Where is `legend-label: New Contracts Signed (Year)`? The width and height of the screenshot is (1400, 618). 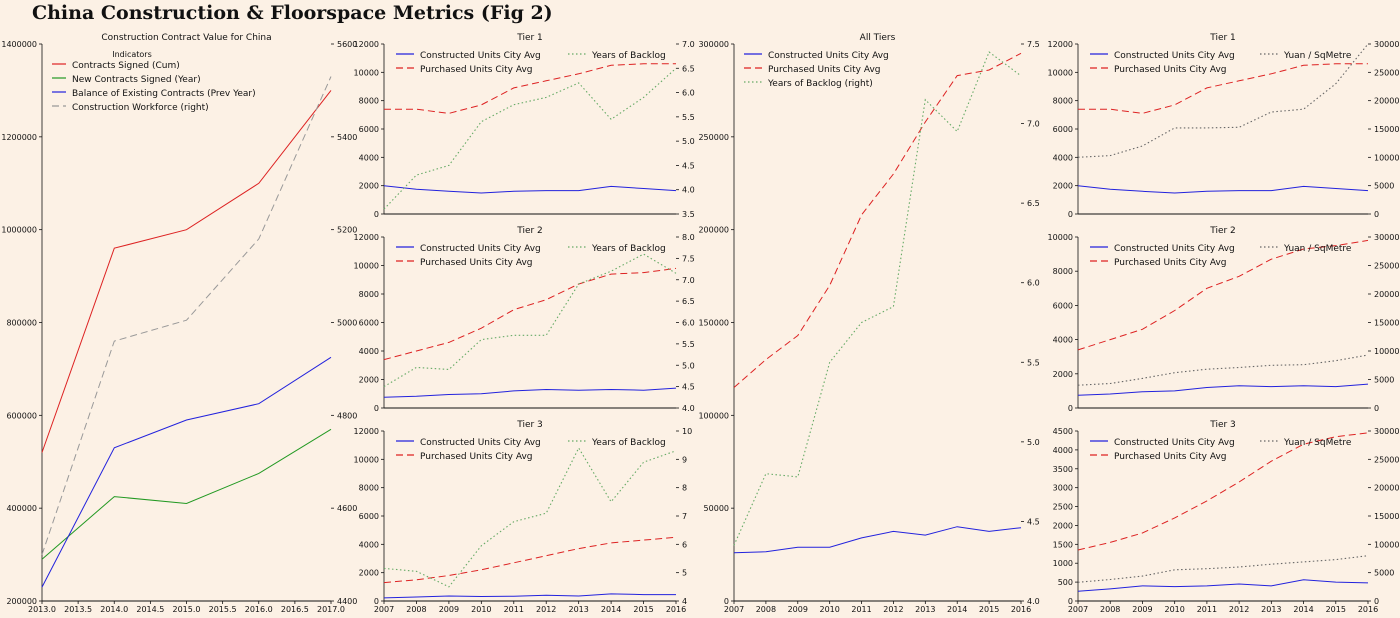
legend-label: New Contracts Signed (Year) is located at coordinates (136, 80).